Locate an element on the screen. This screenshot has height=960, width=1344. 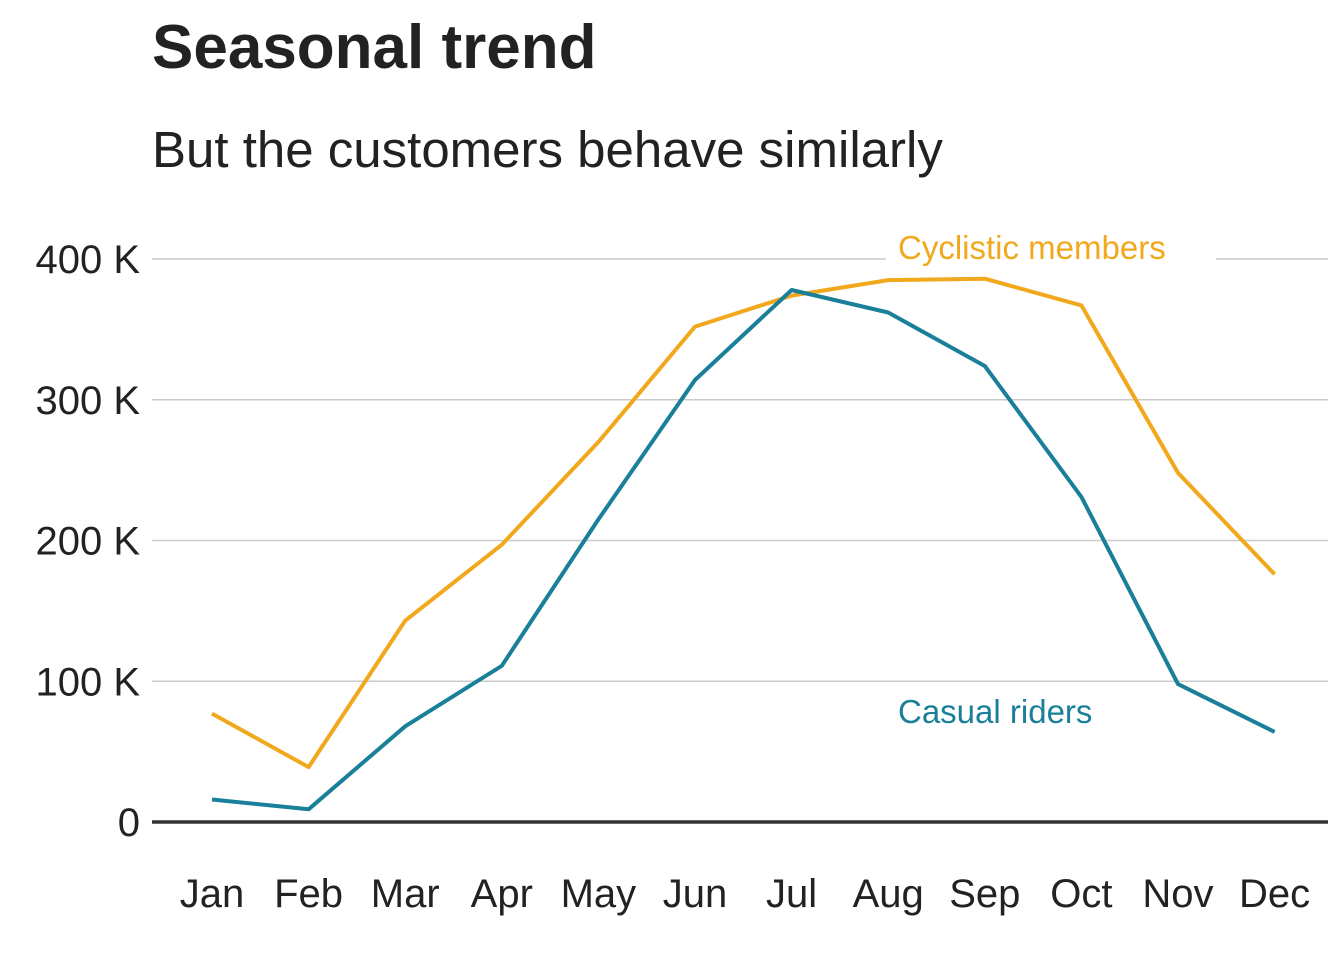
x-tick-label: Dec is located at coordinates (1274, 894).